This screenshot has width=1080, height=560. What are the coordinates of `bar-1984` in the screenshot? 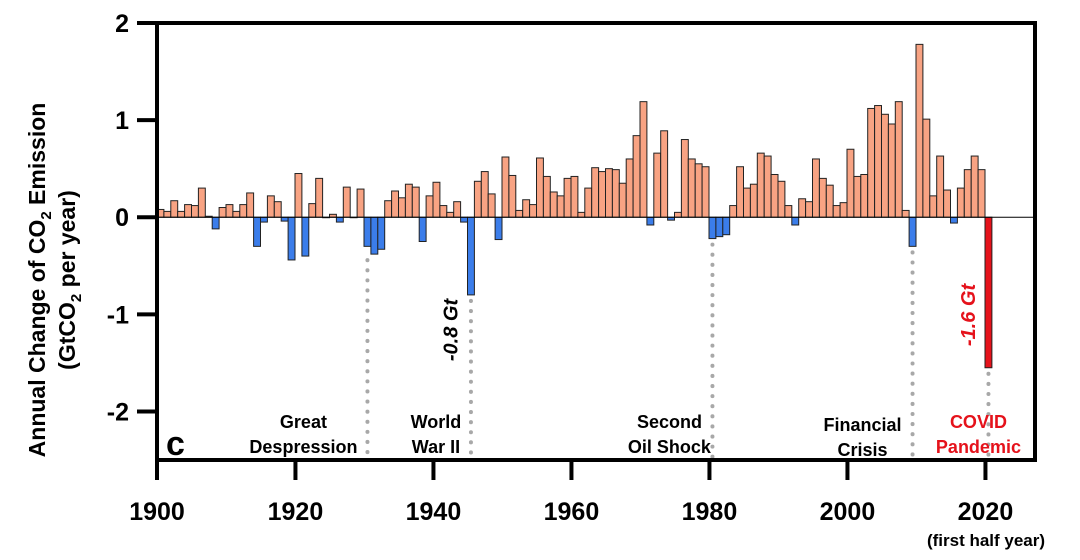 It's located at (740, 192).